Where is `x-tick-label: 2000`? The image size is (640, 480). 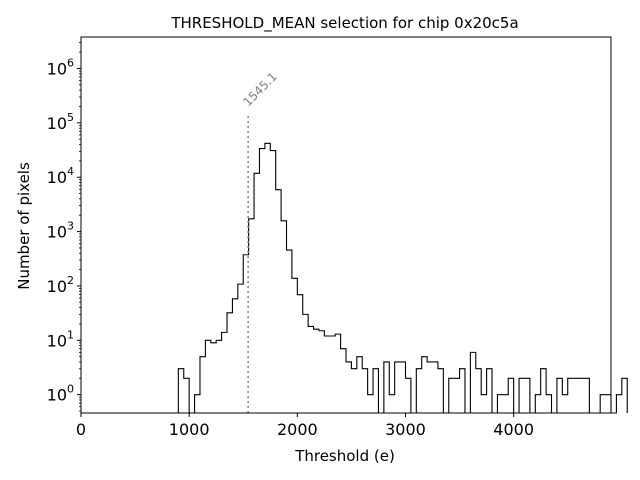 x-tick-label: 2000 is located at coordinates (297, 429).